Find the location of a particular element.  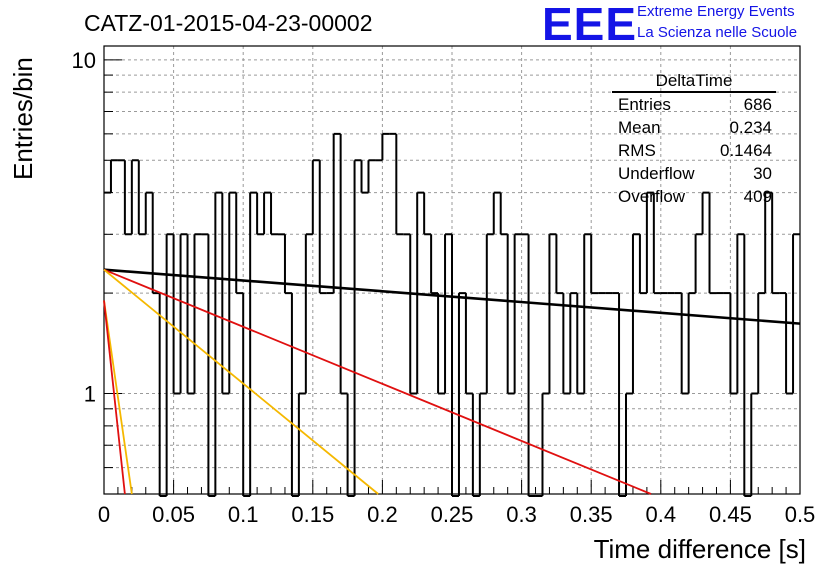

stats-row-underflow: Underflow 30 is located at coordinates (694, 173).